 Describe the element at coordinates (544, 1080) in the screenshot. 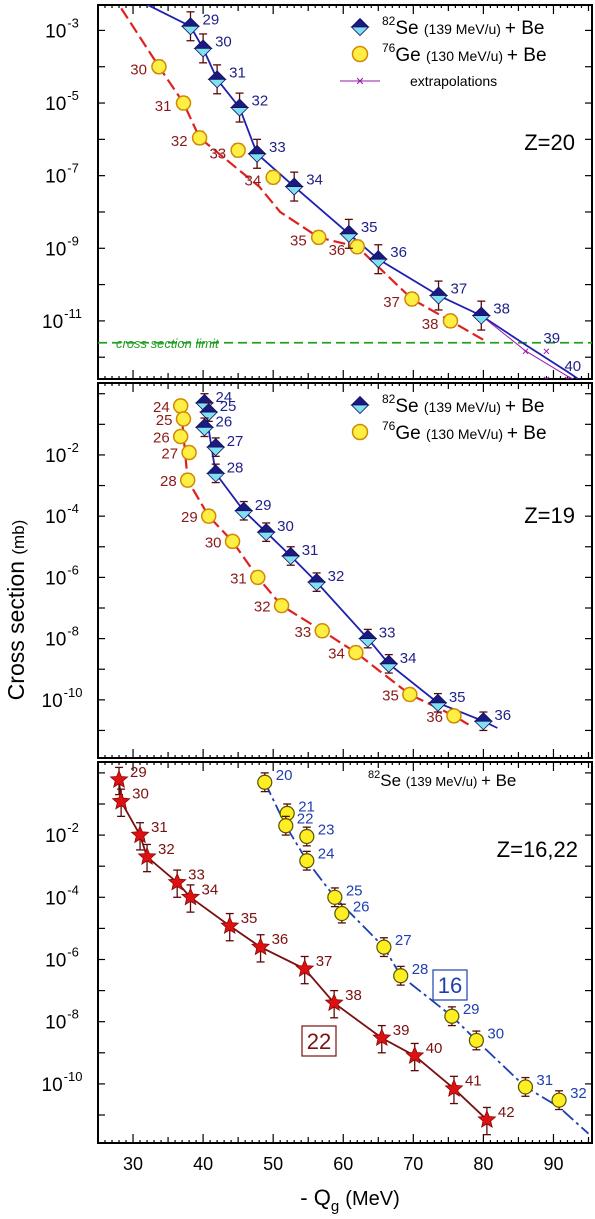

I see `point-label-z16: 31` at that location.